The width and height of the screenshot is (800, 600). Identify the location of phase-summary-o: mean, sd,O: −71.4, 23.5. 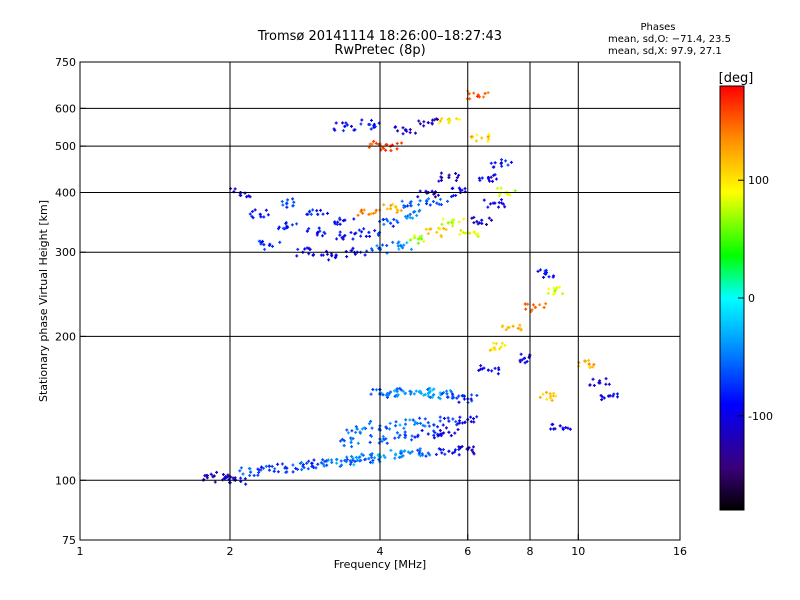
(669, 39).